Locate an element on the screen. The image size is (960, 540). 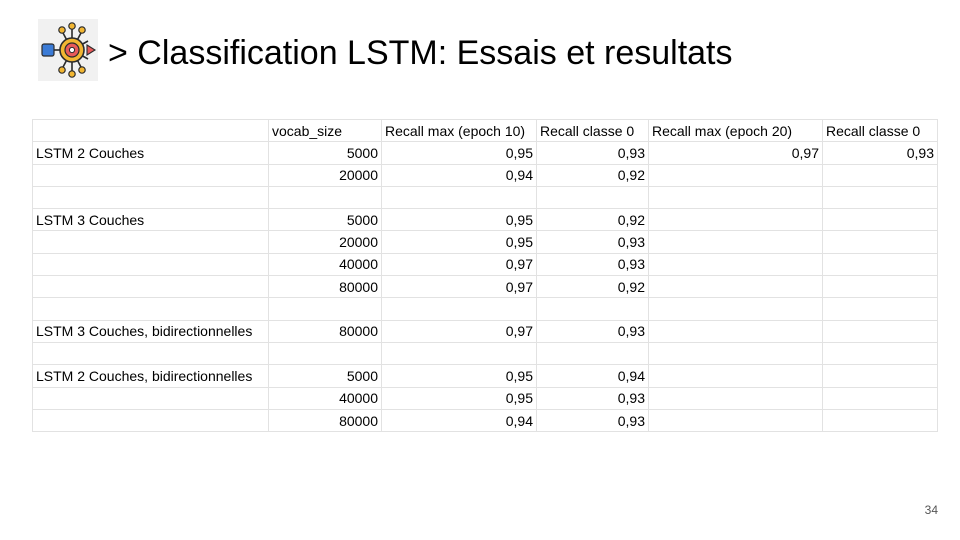
table-row: 40000 0,97 0,93 is located at coordinates (485, 264).